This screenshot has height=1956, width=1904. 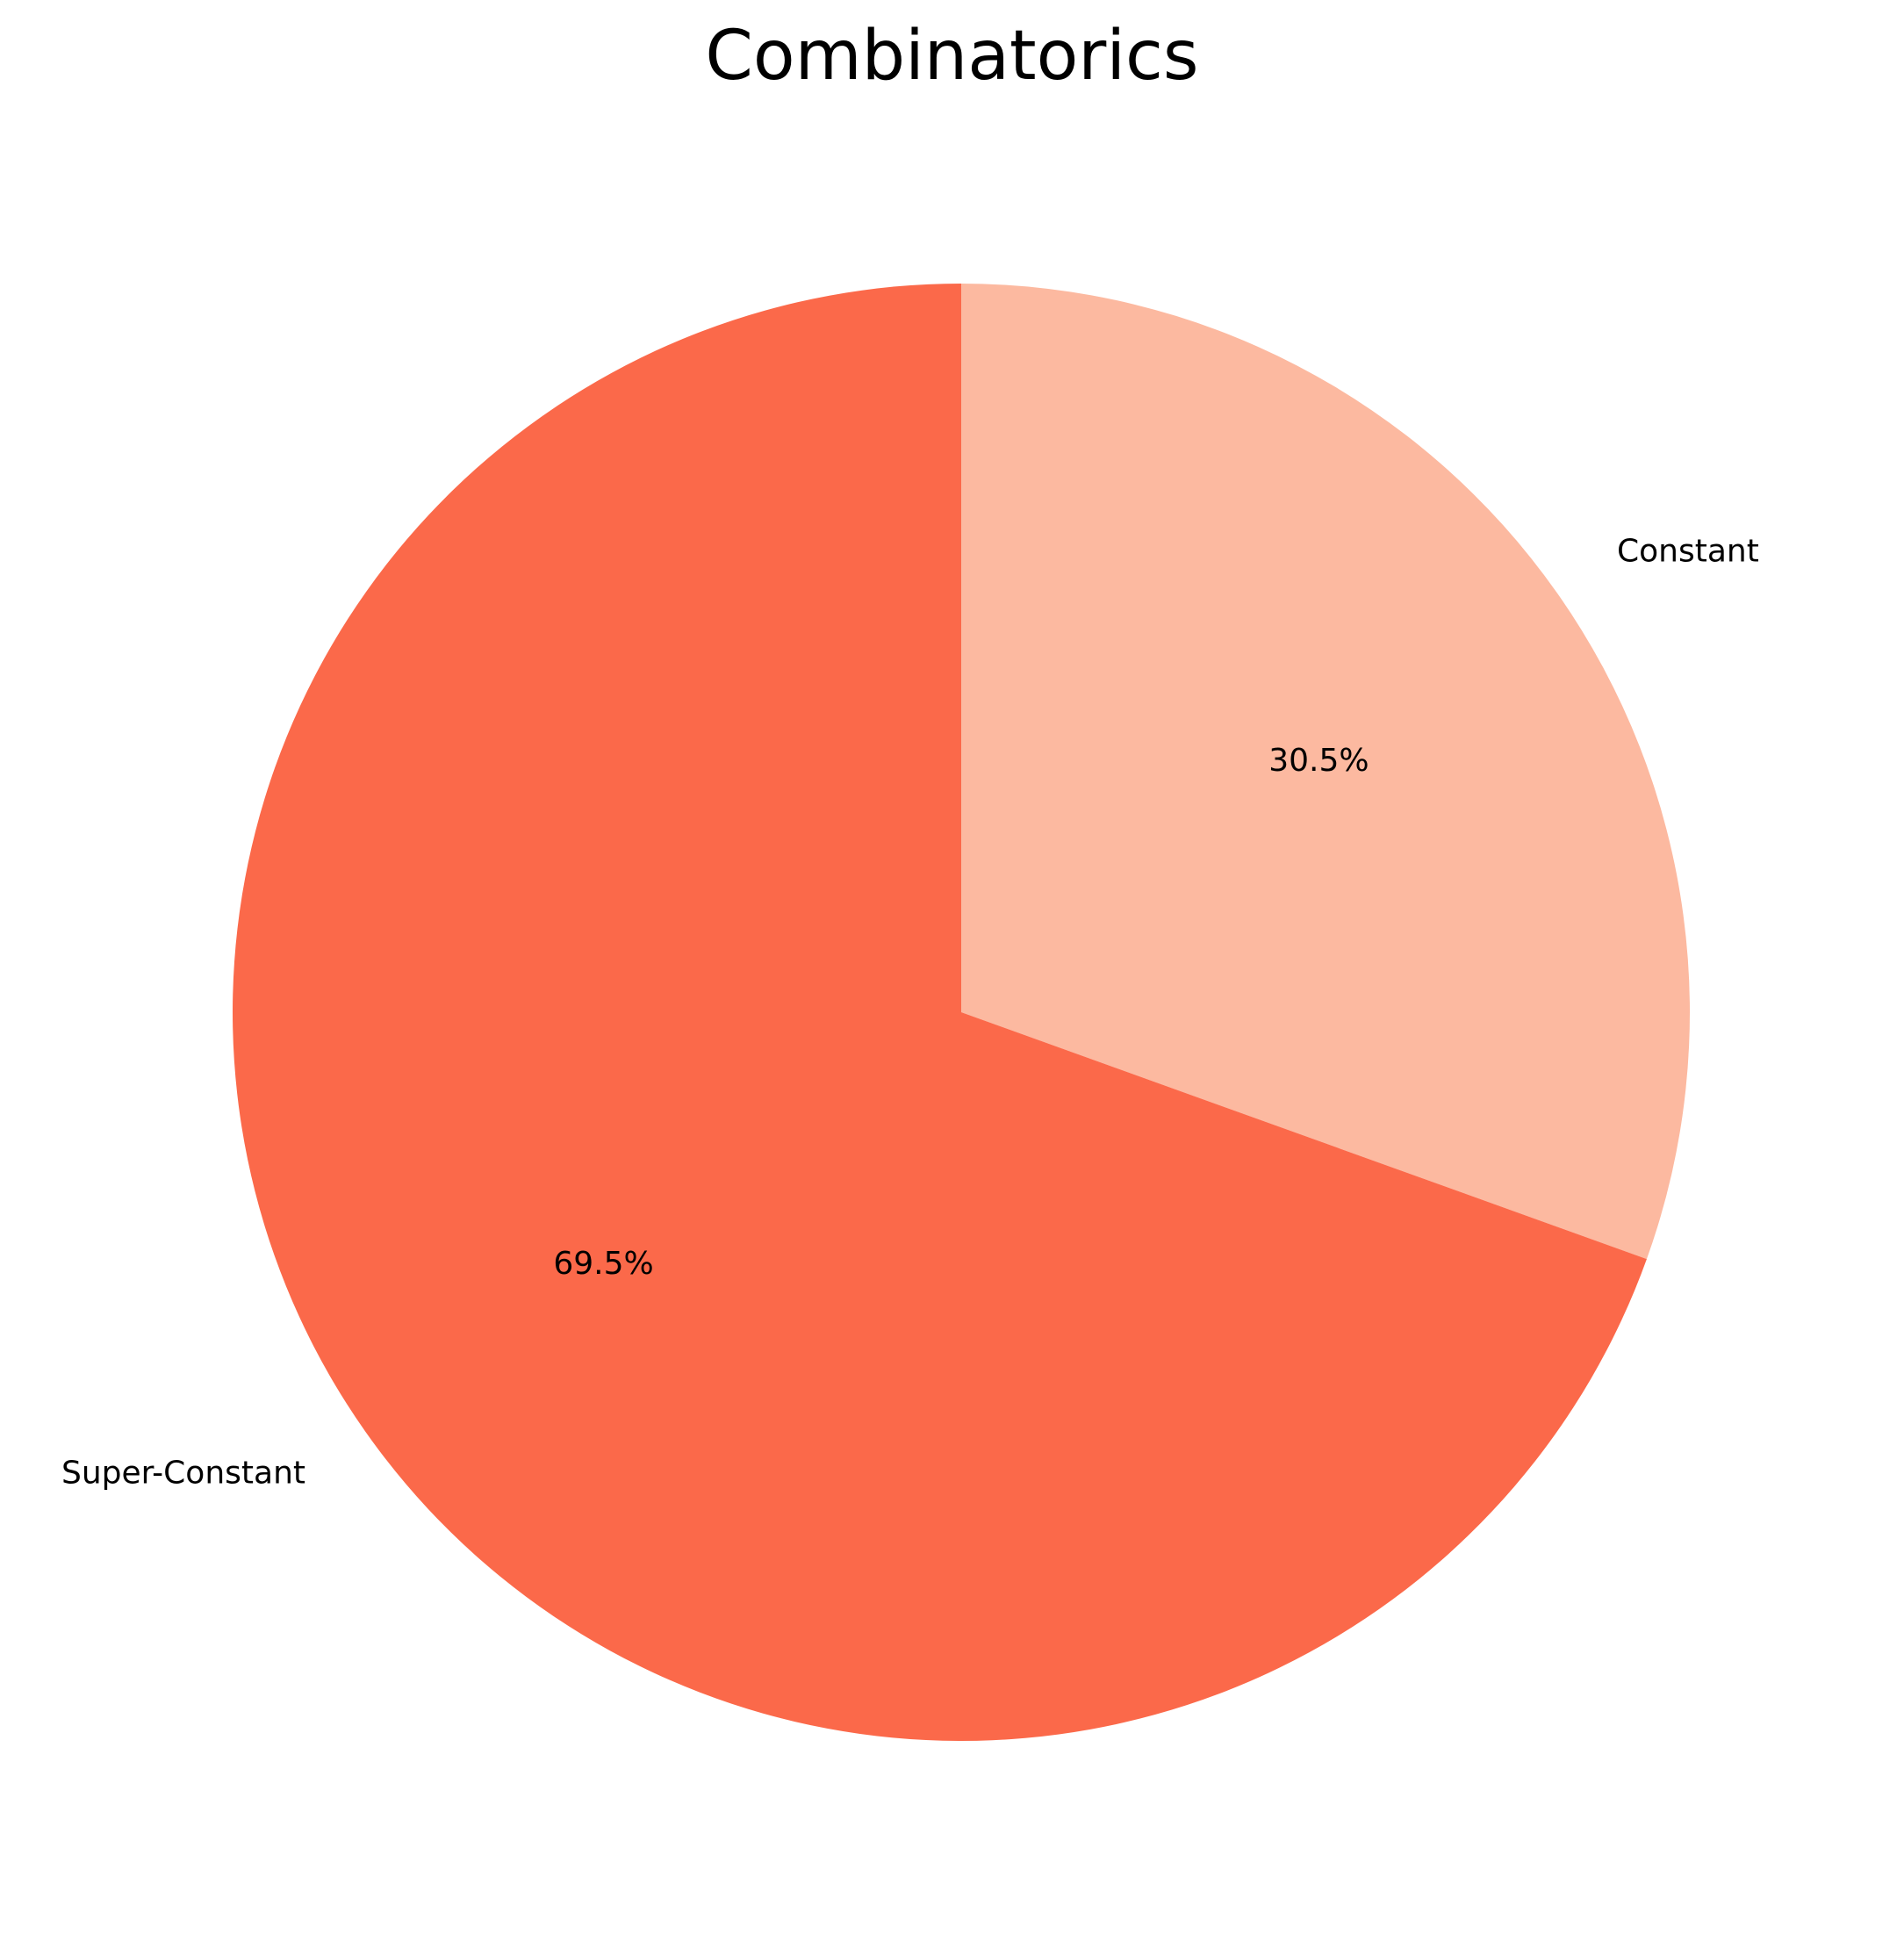 I want to click on pie-category-label: Constant, so click(x=1688, y=552).